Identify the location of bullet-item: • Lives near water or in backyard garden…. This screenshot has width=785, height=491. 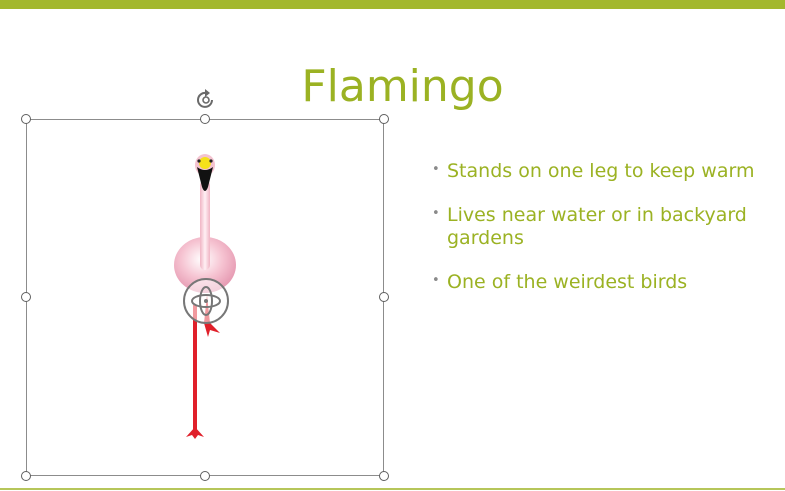
(602, 227).